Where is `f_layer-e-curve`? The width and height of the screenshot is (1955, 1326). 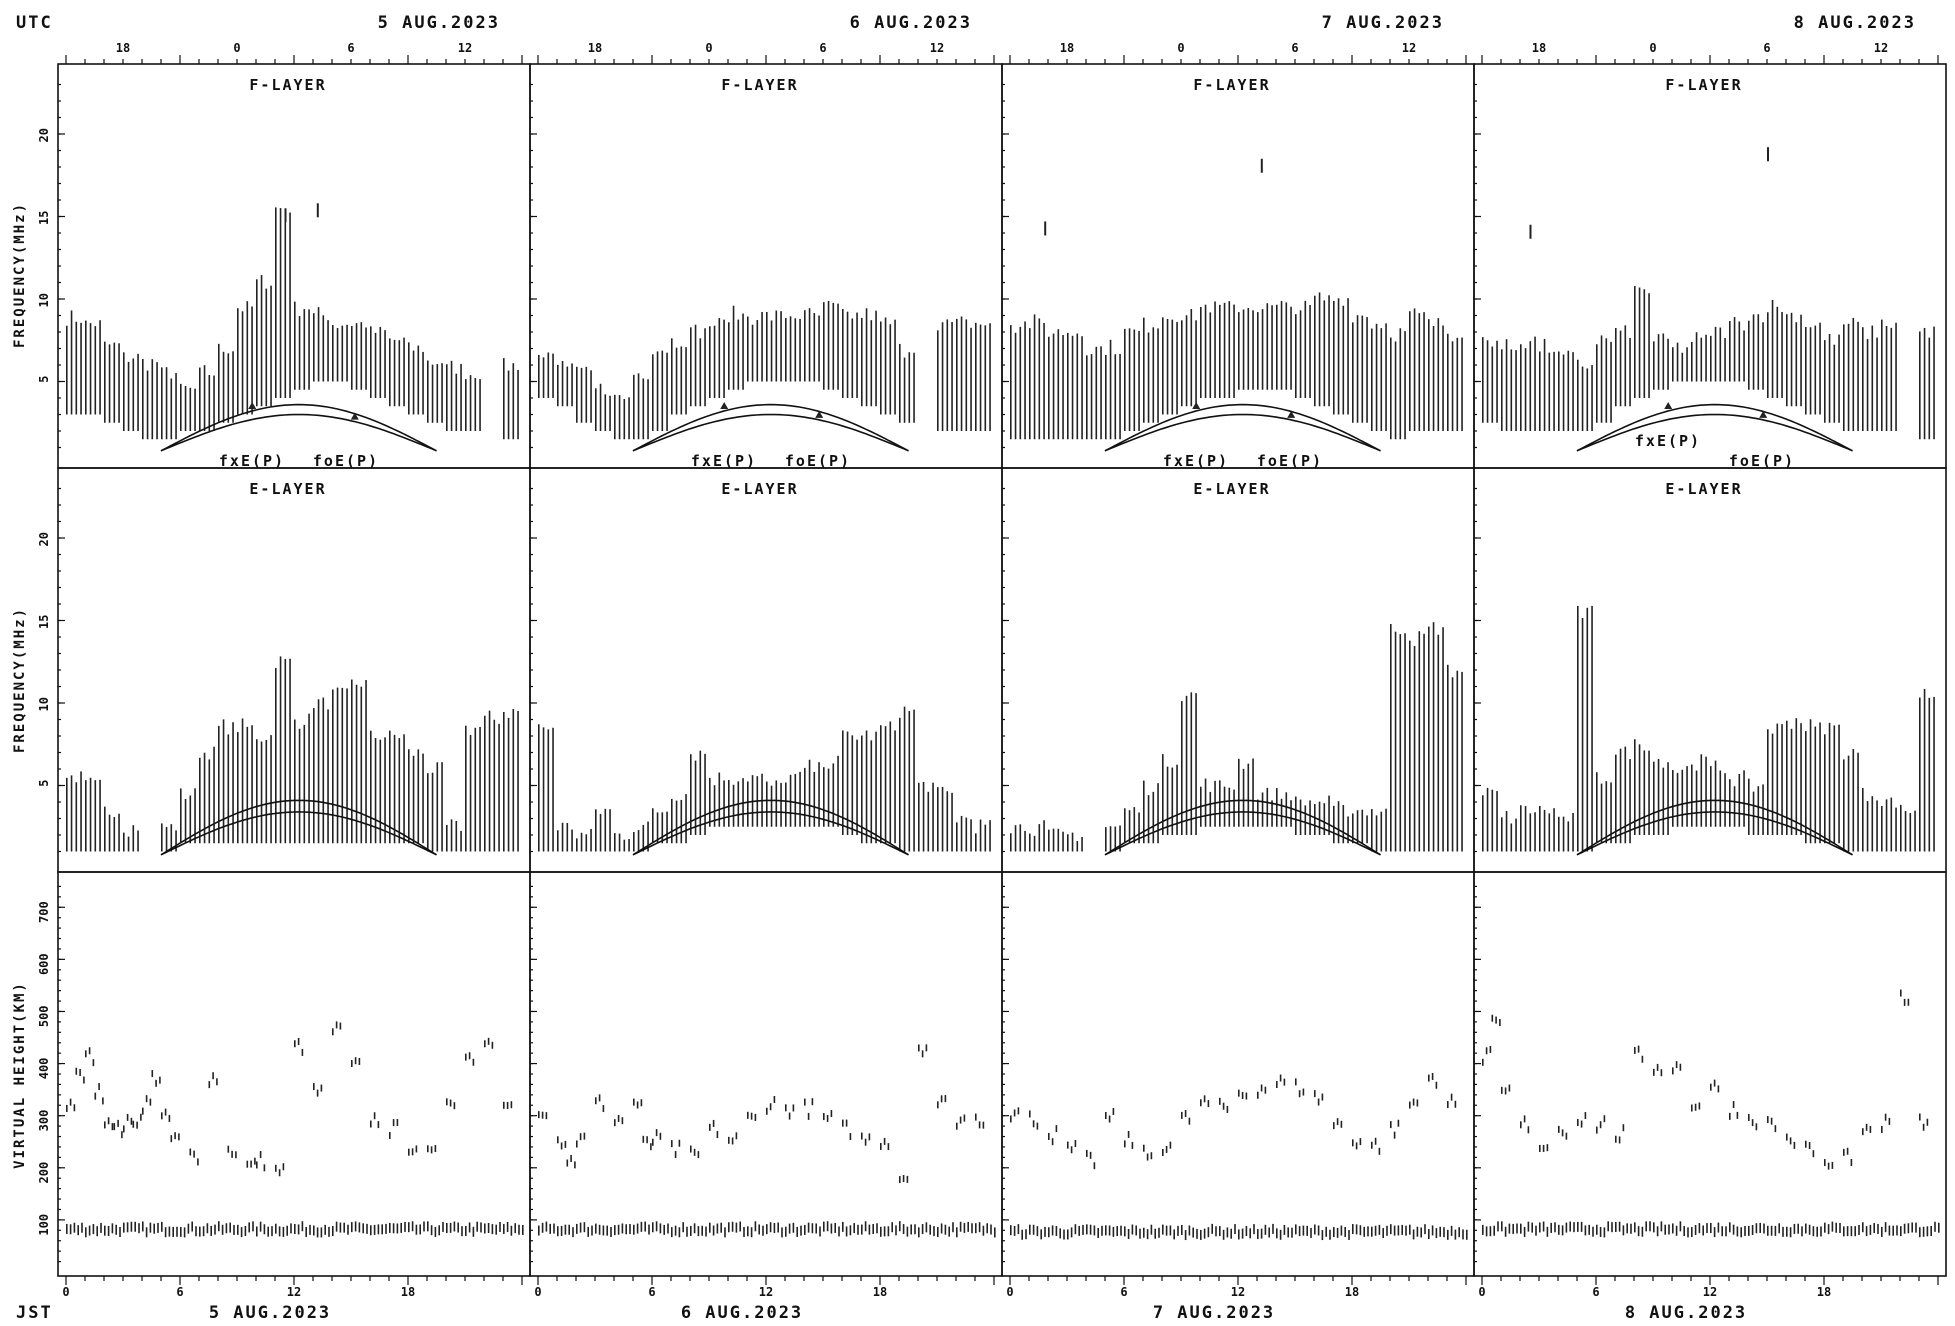
f_layer-e-curve is located at coordinates (1714, 432).